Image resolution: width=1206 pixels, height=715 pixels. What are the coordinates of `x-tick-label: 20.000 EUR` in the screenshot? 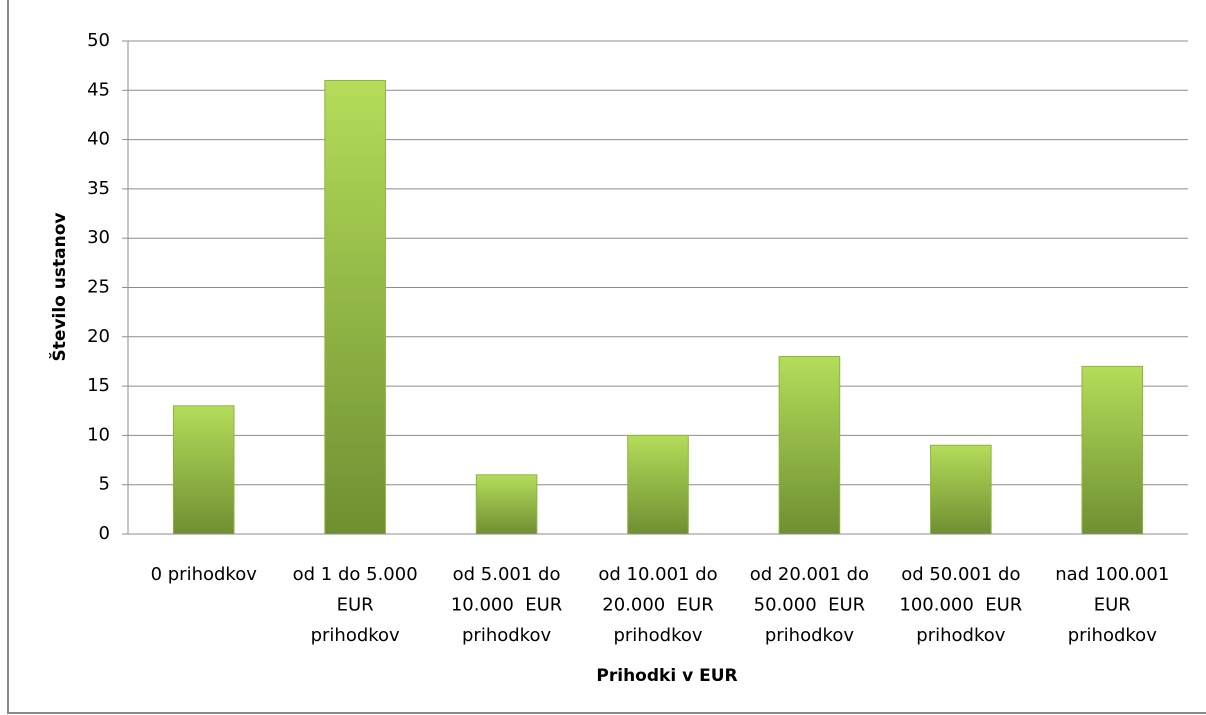 It's located at (657, 605).